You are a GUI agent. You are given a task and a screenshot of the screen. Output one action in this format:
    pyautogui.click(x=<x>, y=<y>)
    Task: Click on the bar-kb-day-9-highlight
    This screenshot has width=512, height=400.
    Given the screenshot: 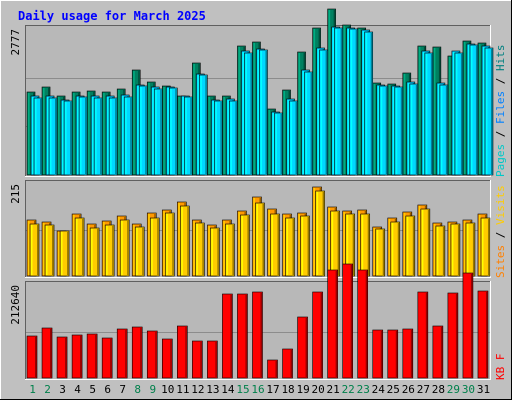 What is the action you would take?
    pyautogui.click(x=149, y=354)
    